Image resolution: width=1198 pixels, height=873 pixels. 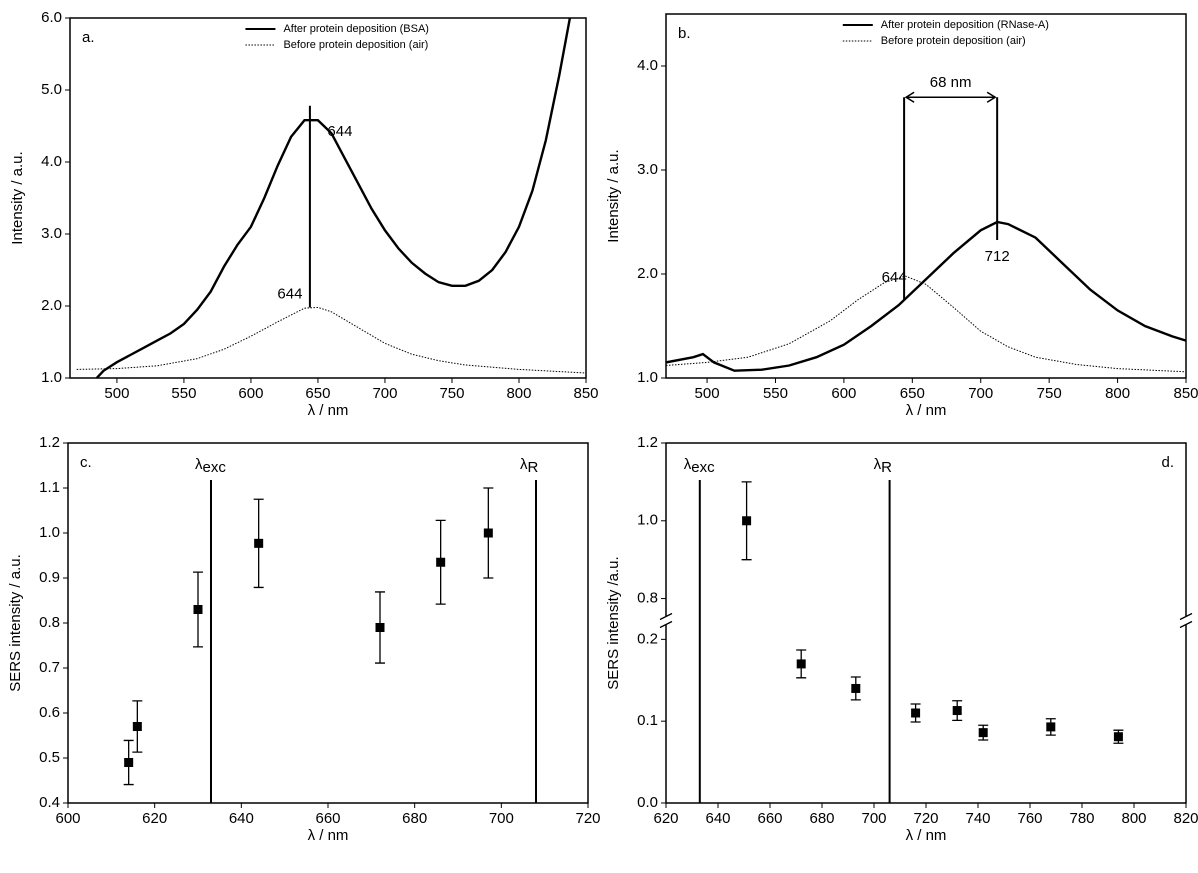 What do you see at coordinates (647, 802) in the screenshot?
I see `y-tick-label: 0.0` at bounding box center [647, 802].